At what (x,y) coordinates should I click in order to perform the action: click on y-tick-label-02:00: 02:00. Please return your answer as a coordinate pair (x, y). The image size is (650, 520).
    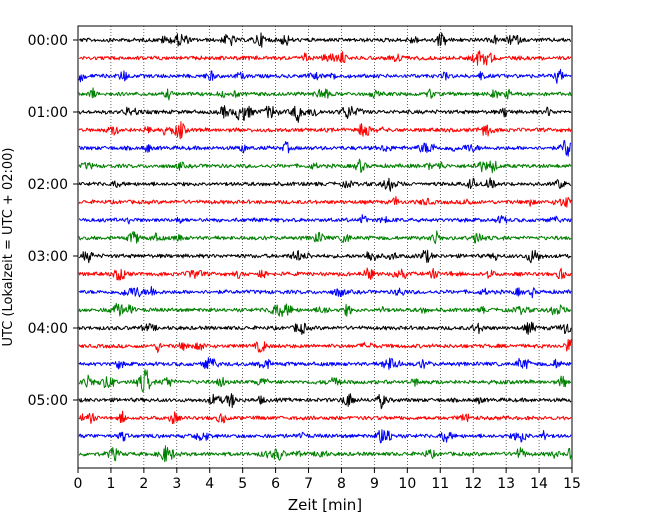
    Looking at the image, I should click on (48, 185).